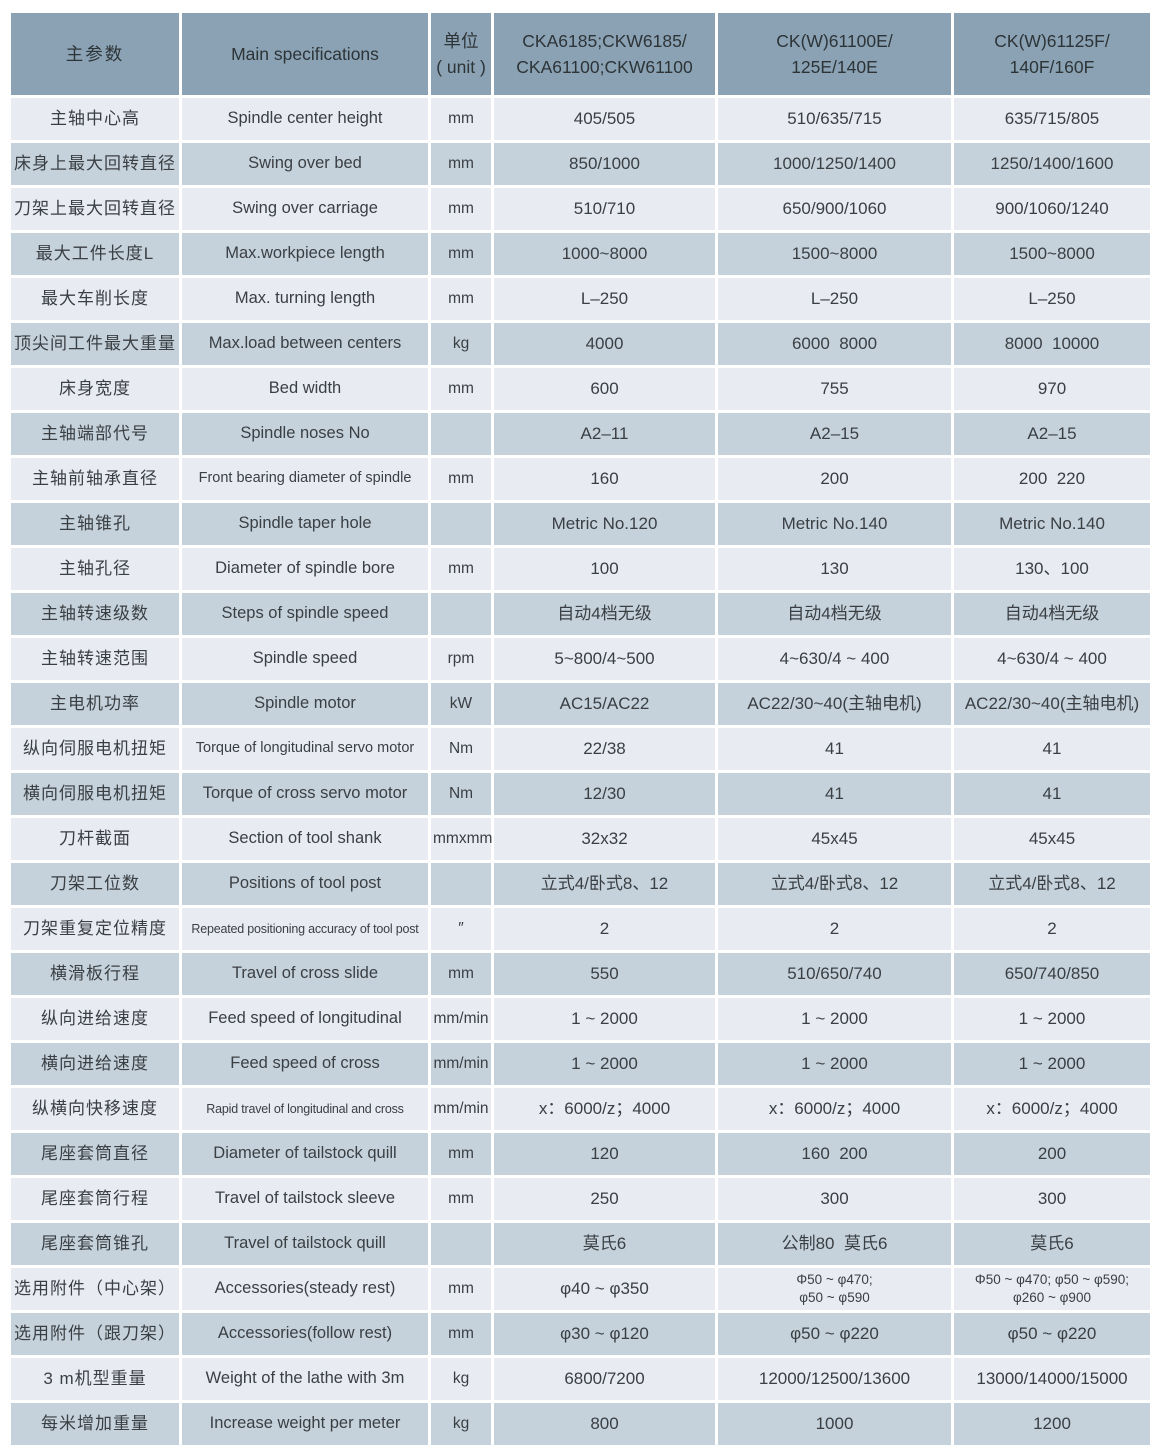 This screenshot has height=1456, width=1153. I want to click on spec-name-cell: Steps of spindle speed, so click(305, 614).